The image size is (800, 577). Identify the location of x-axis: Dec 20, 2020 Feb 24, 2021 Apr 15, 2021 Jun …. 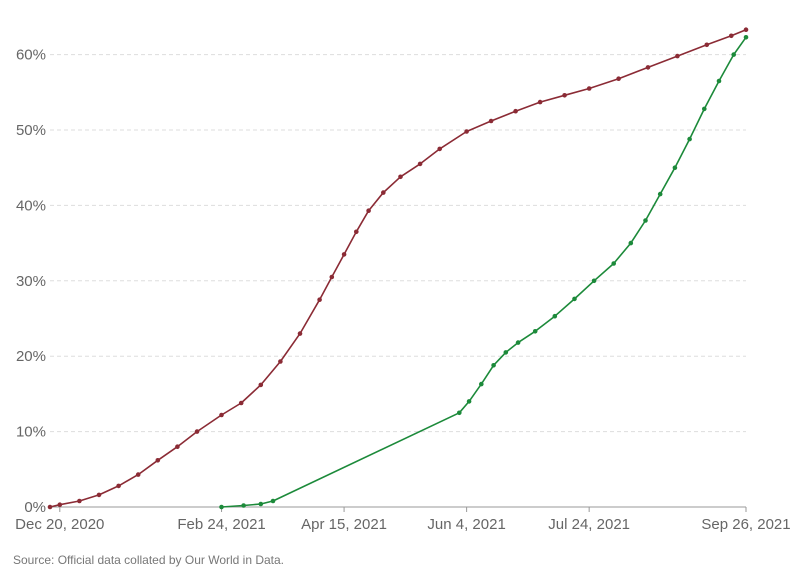
(403, 519).